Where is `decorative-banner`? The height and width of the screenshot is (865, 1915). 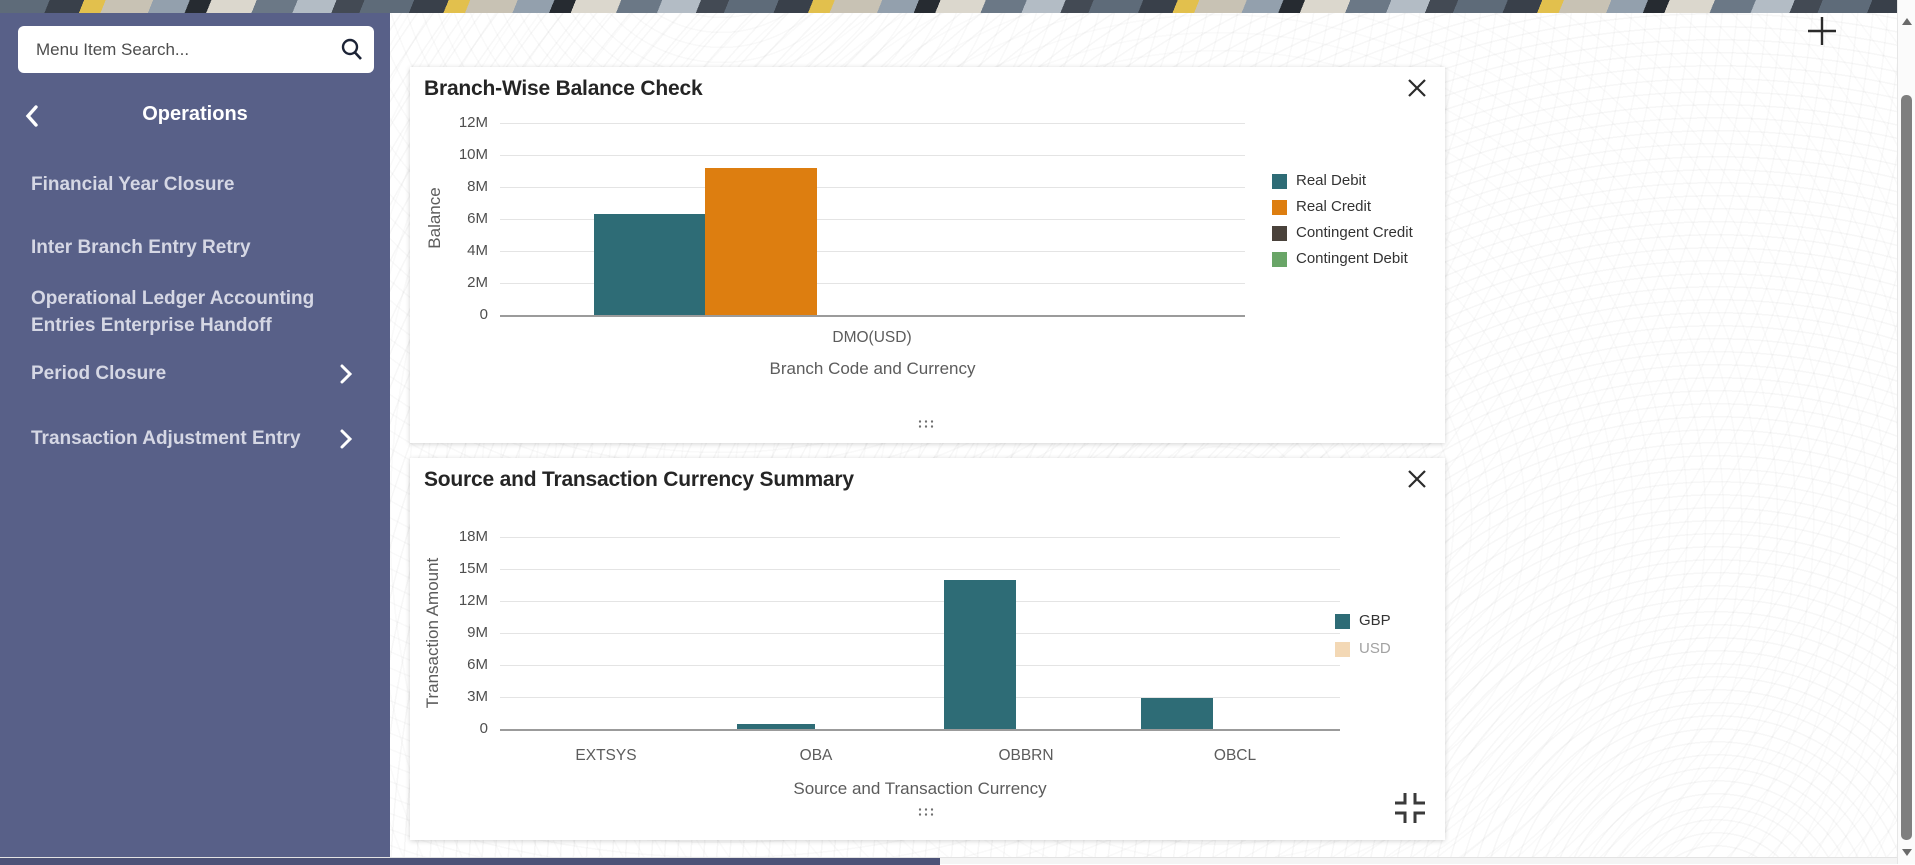 decorative-banner is located at coordinates (948, 6).